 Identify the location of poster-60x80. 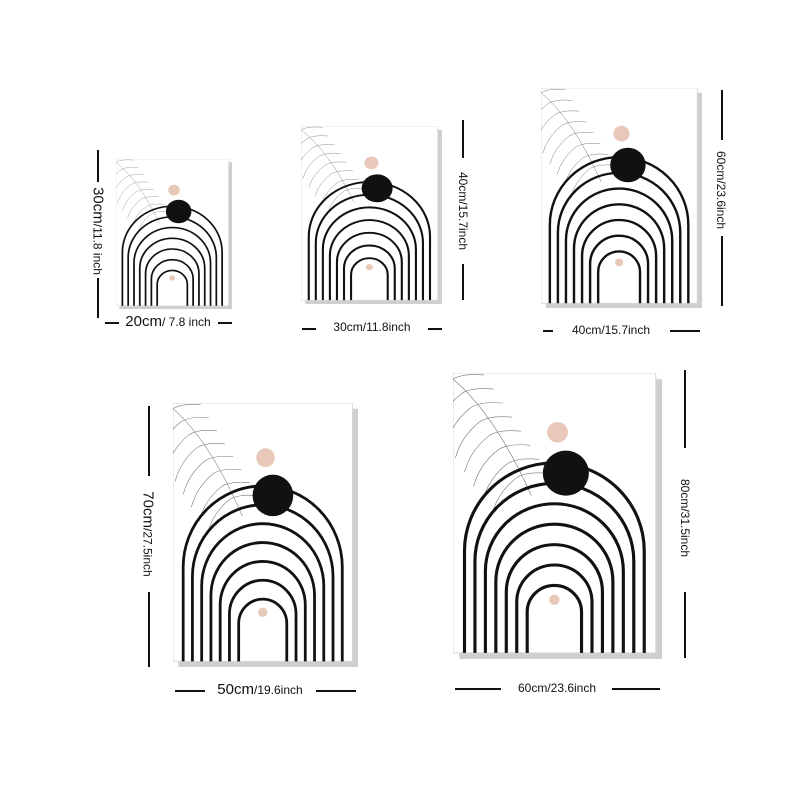
(557, 516).